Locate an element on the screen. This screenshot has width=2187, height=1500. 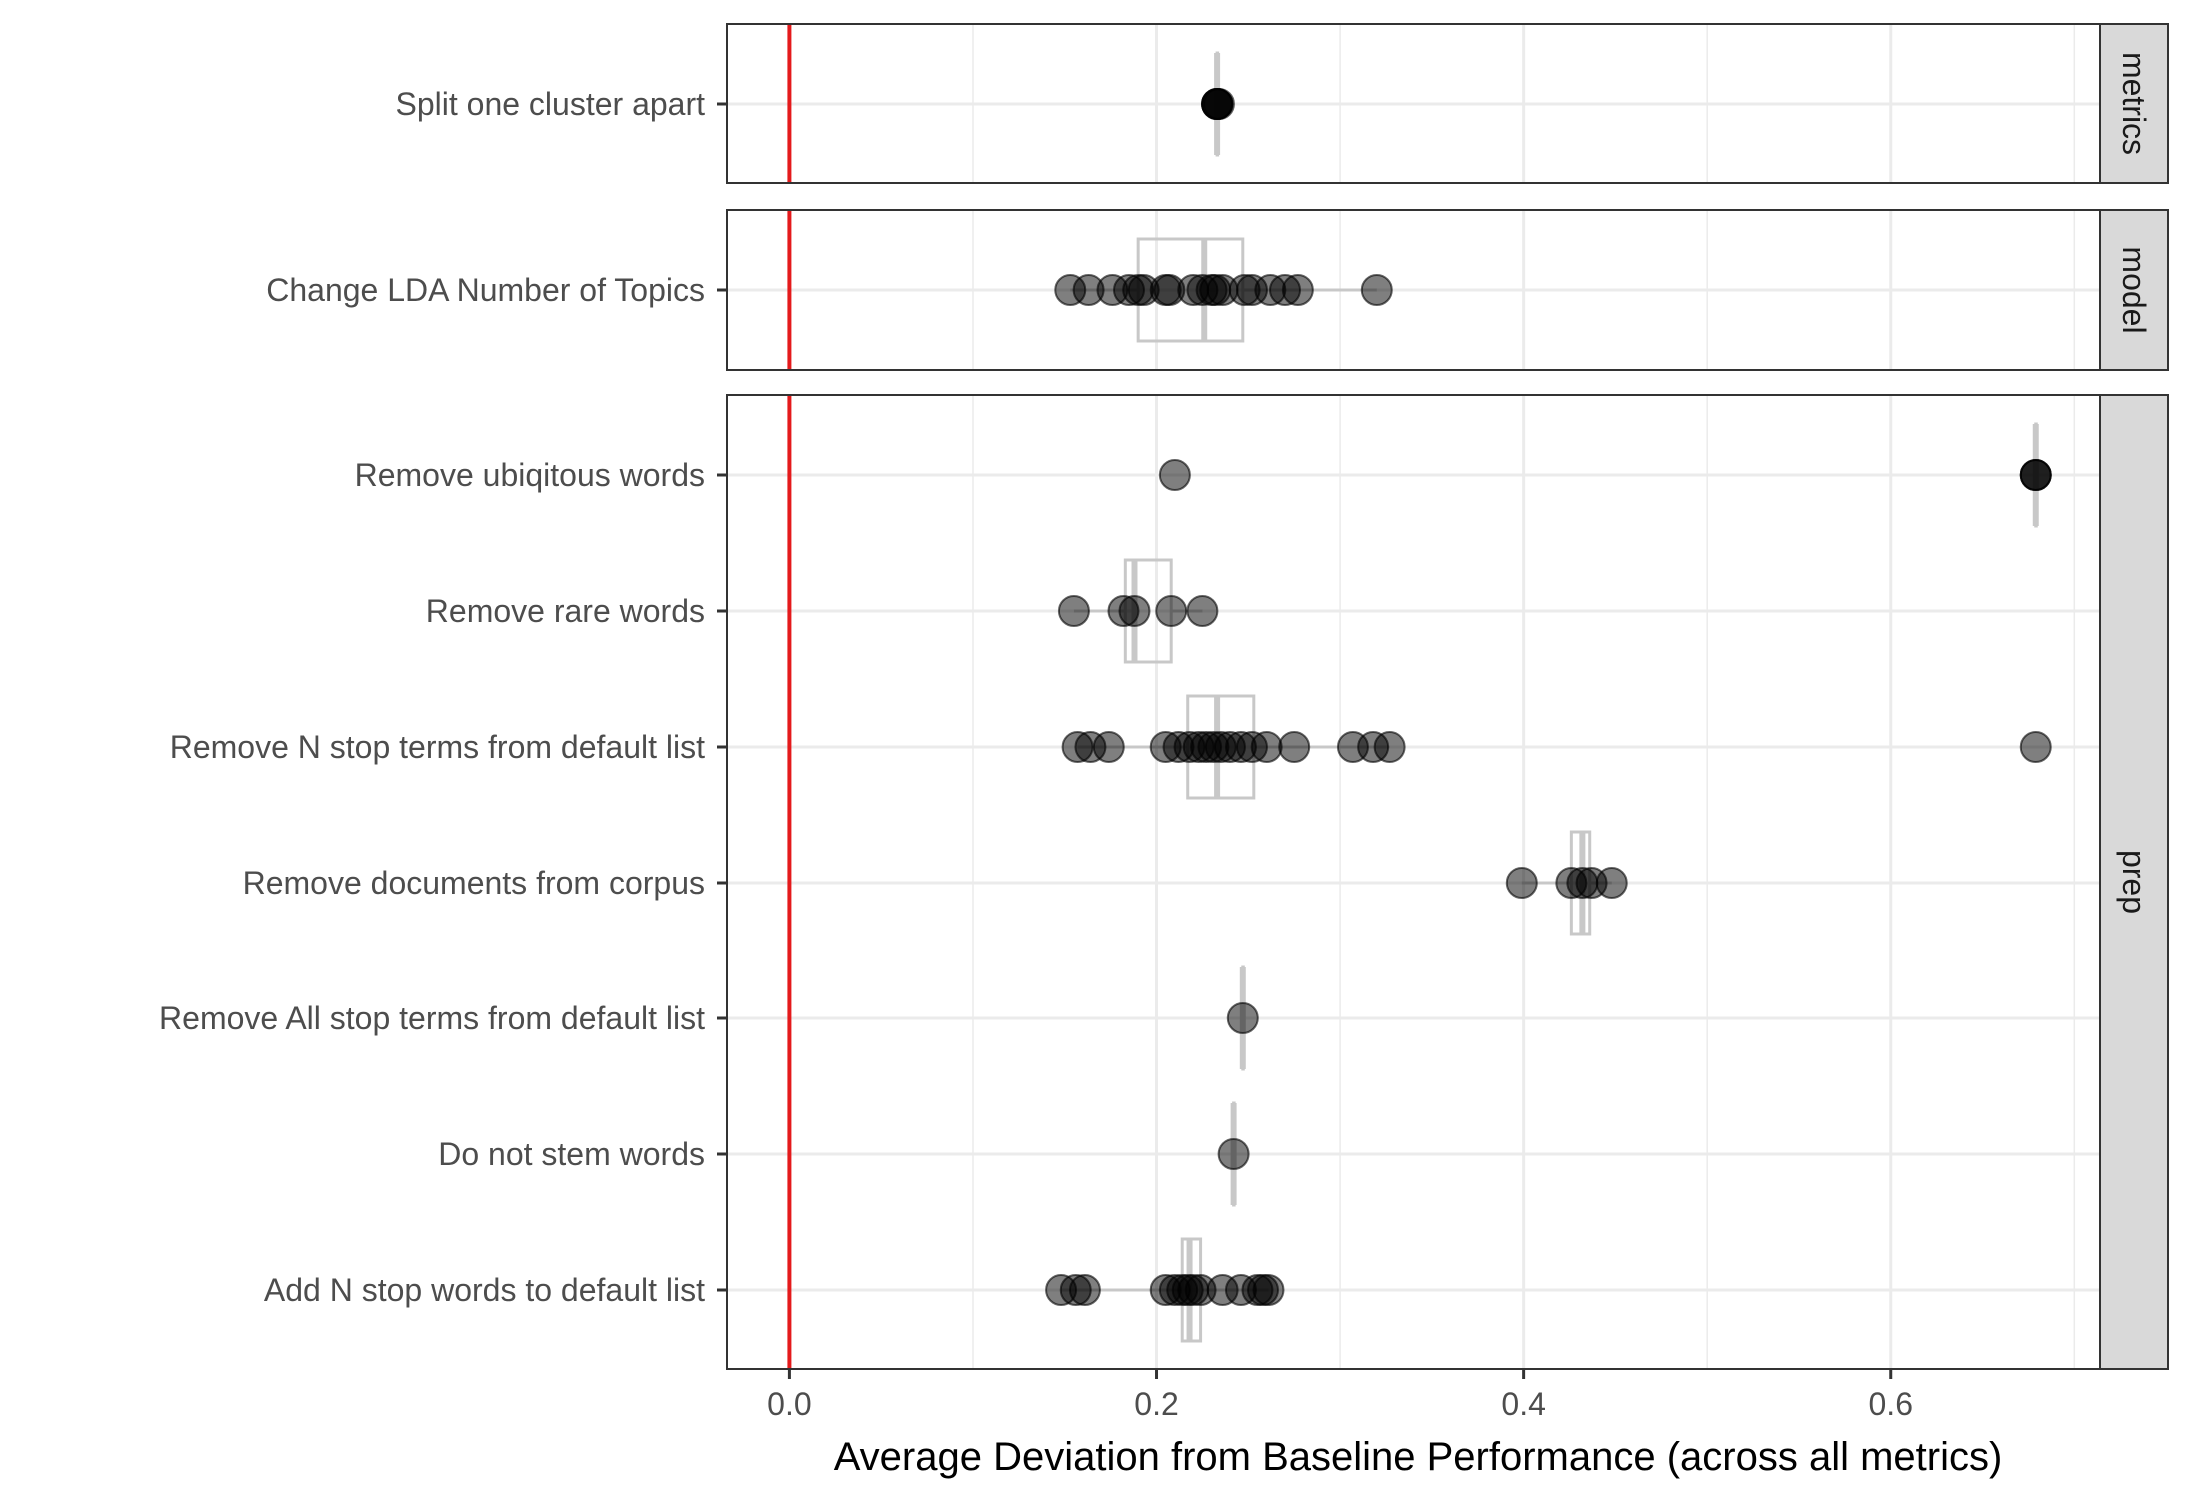
y-tick-label: Remove All stop terms from default list is located at coordinates (432, 1018).